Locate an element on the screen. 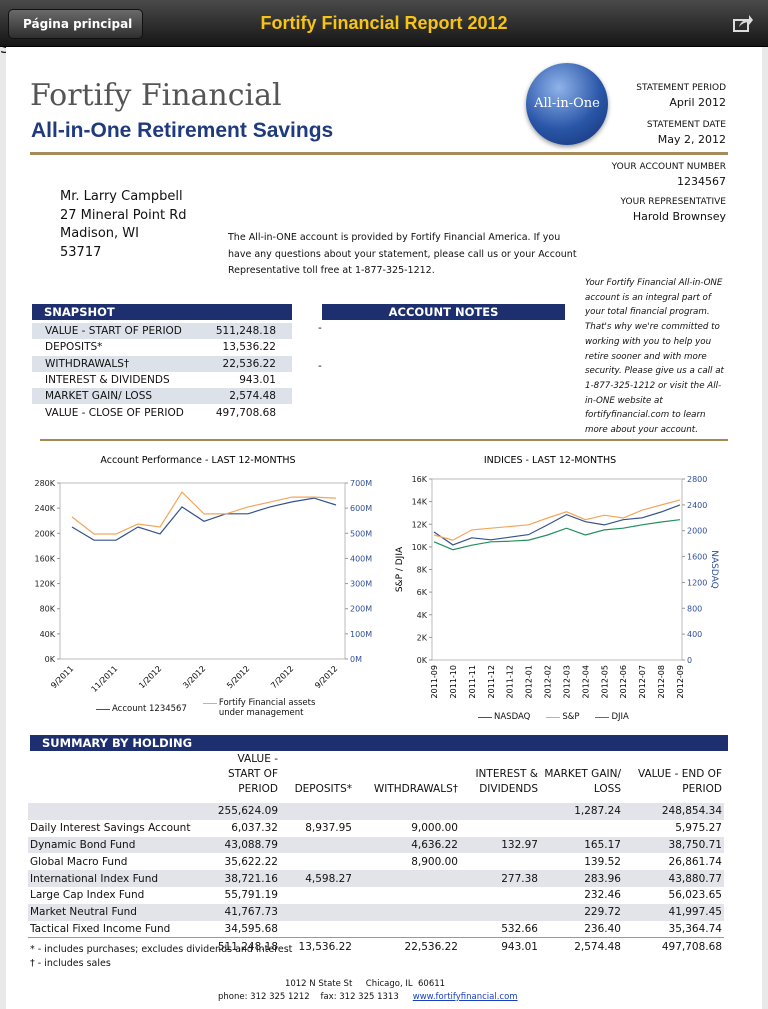  x-tick-label: 2012-09 is located at coordinates (680, 681).